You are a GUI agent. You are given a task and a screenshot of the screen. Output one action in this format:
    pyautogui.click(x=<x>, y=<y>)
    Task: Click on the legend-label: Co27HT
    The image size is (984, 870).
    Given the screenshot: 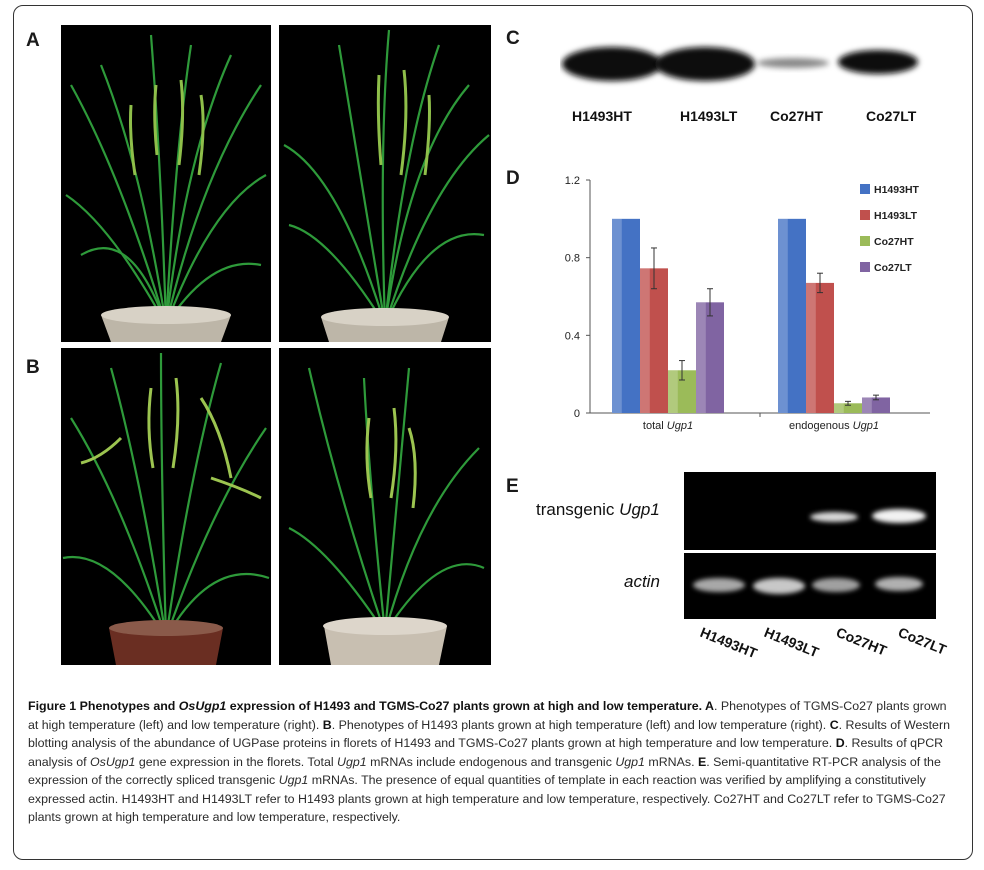 What is the action you would take?
    pyautogui.click(x=894, y=242)
    